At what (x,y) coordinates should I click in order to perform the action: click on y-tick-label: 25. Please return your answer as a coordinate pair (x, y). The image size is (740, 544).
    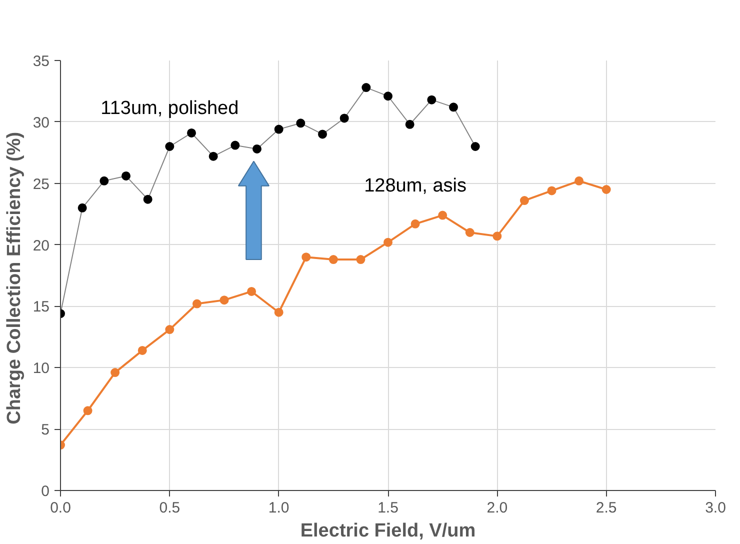
    Looking at the image, I should click on (41, 184).